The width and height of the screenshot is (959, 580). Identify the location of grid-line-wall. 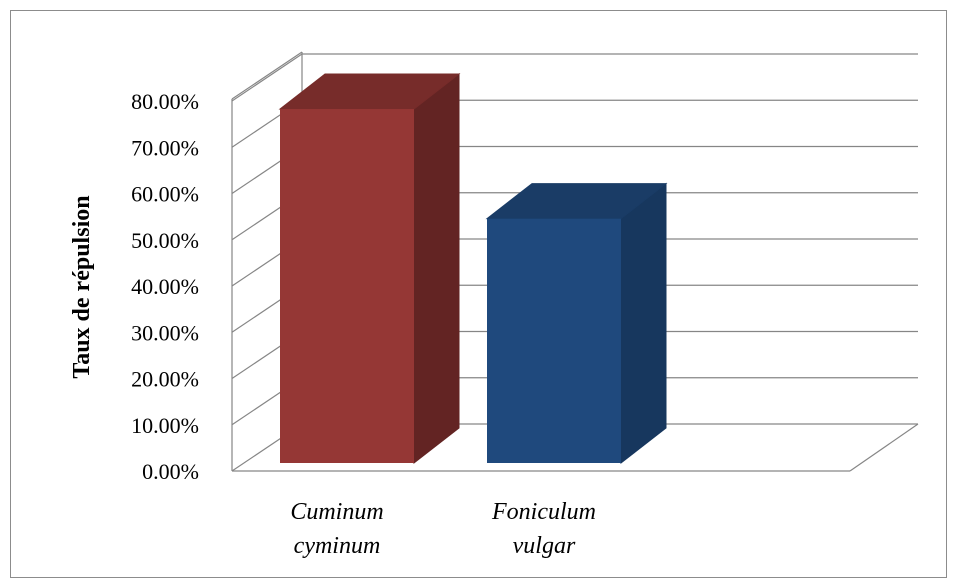
(267, 77).